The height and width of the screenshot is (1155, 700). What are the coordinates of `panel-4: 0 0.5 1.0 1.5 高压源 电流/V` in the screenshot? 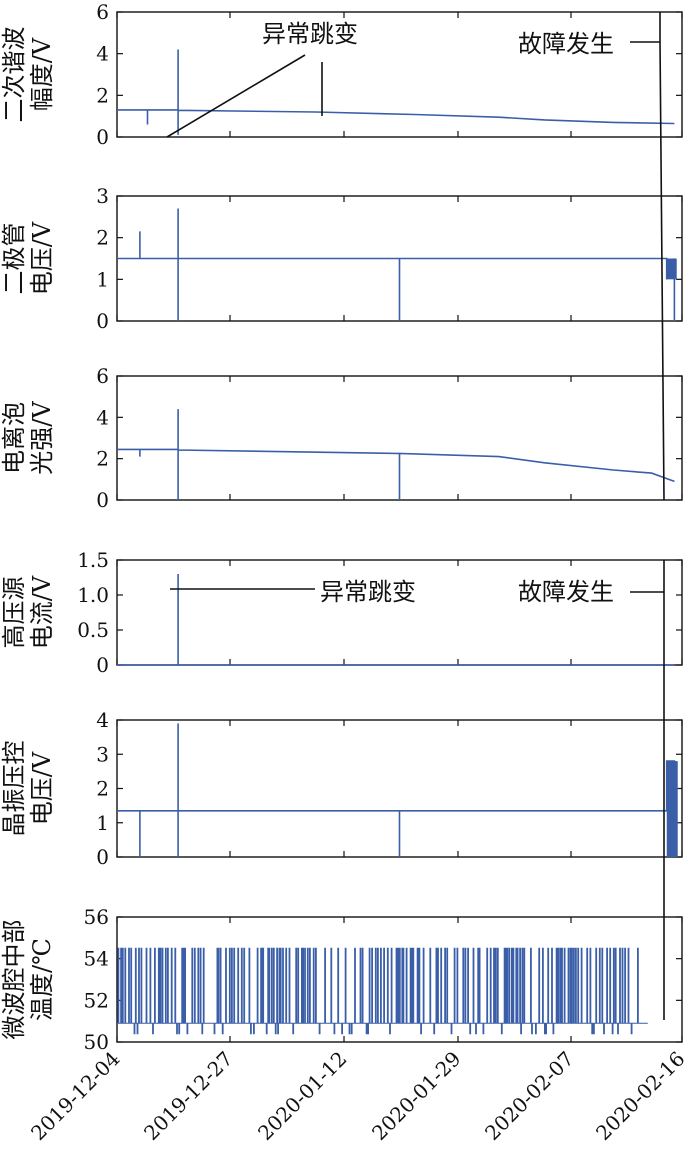 It's located at (341, 612).